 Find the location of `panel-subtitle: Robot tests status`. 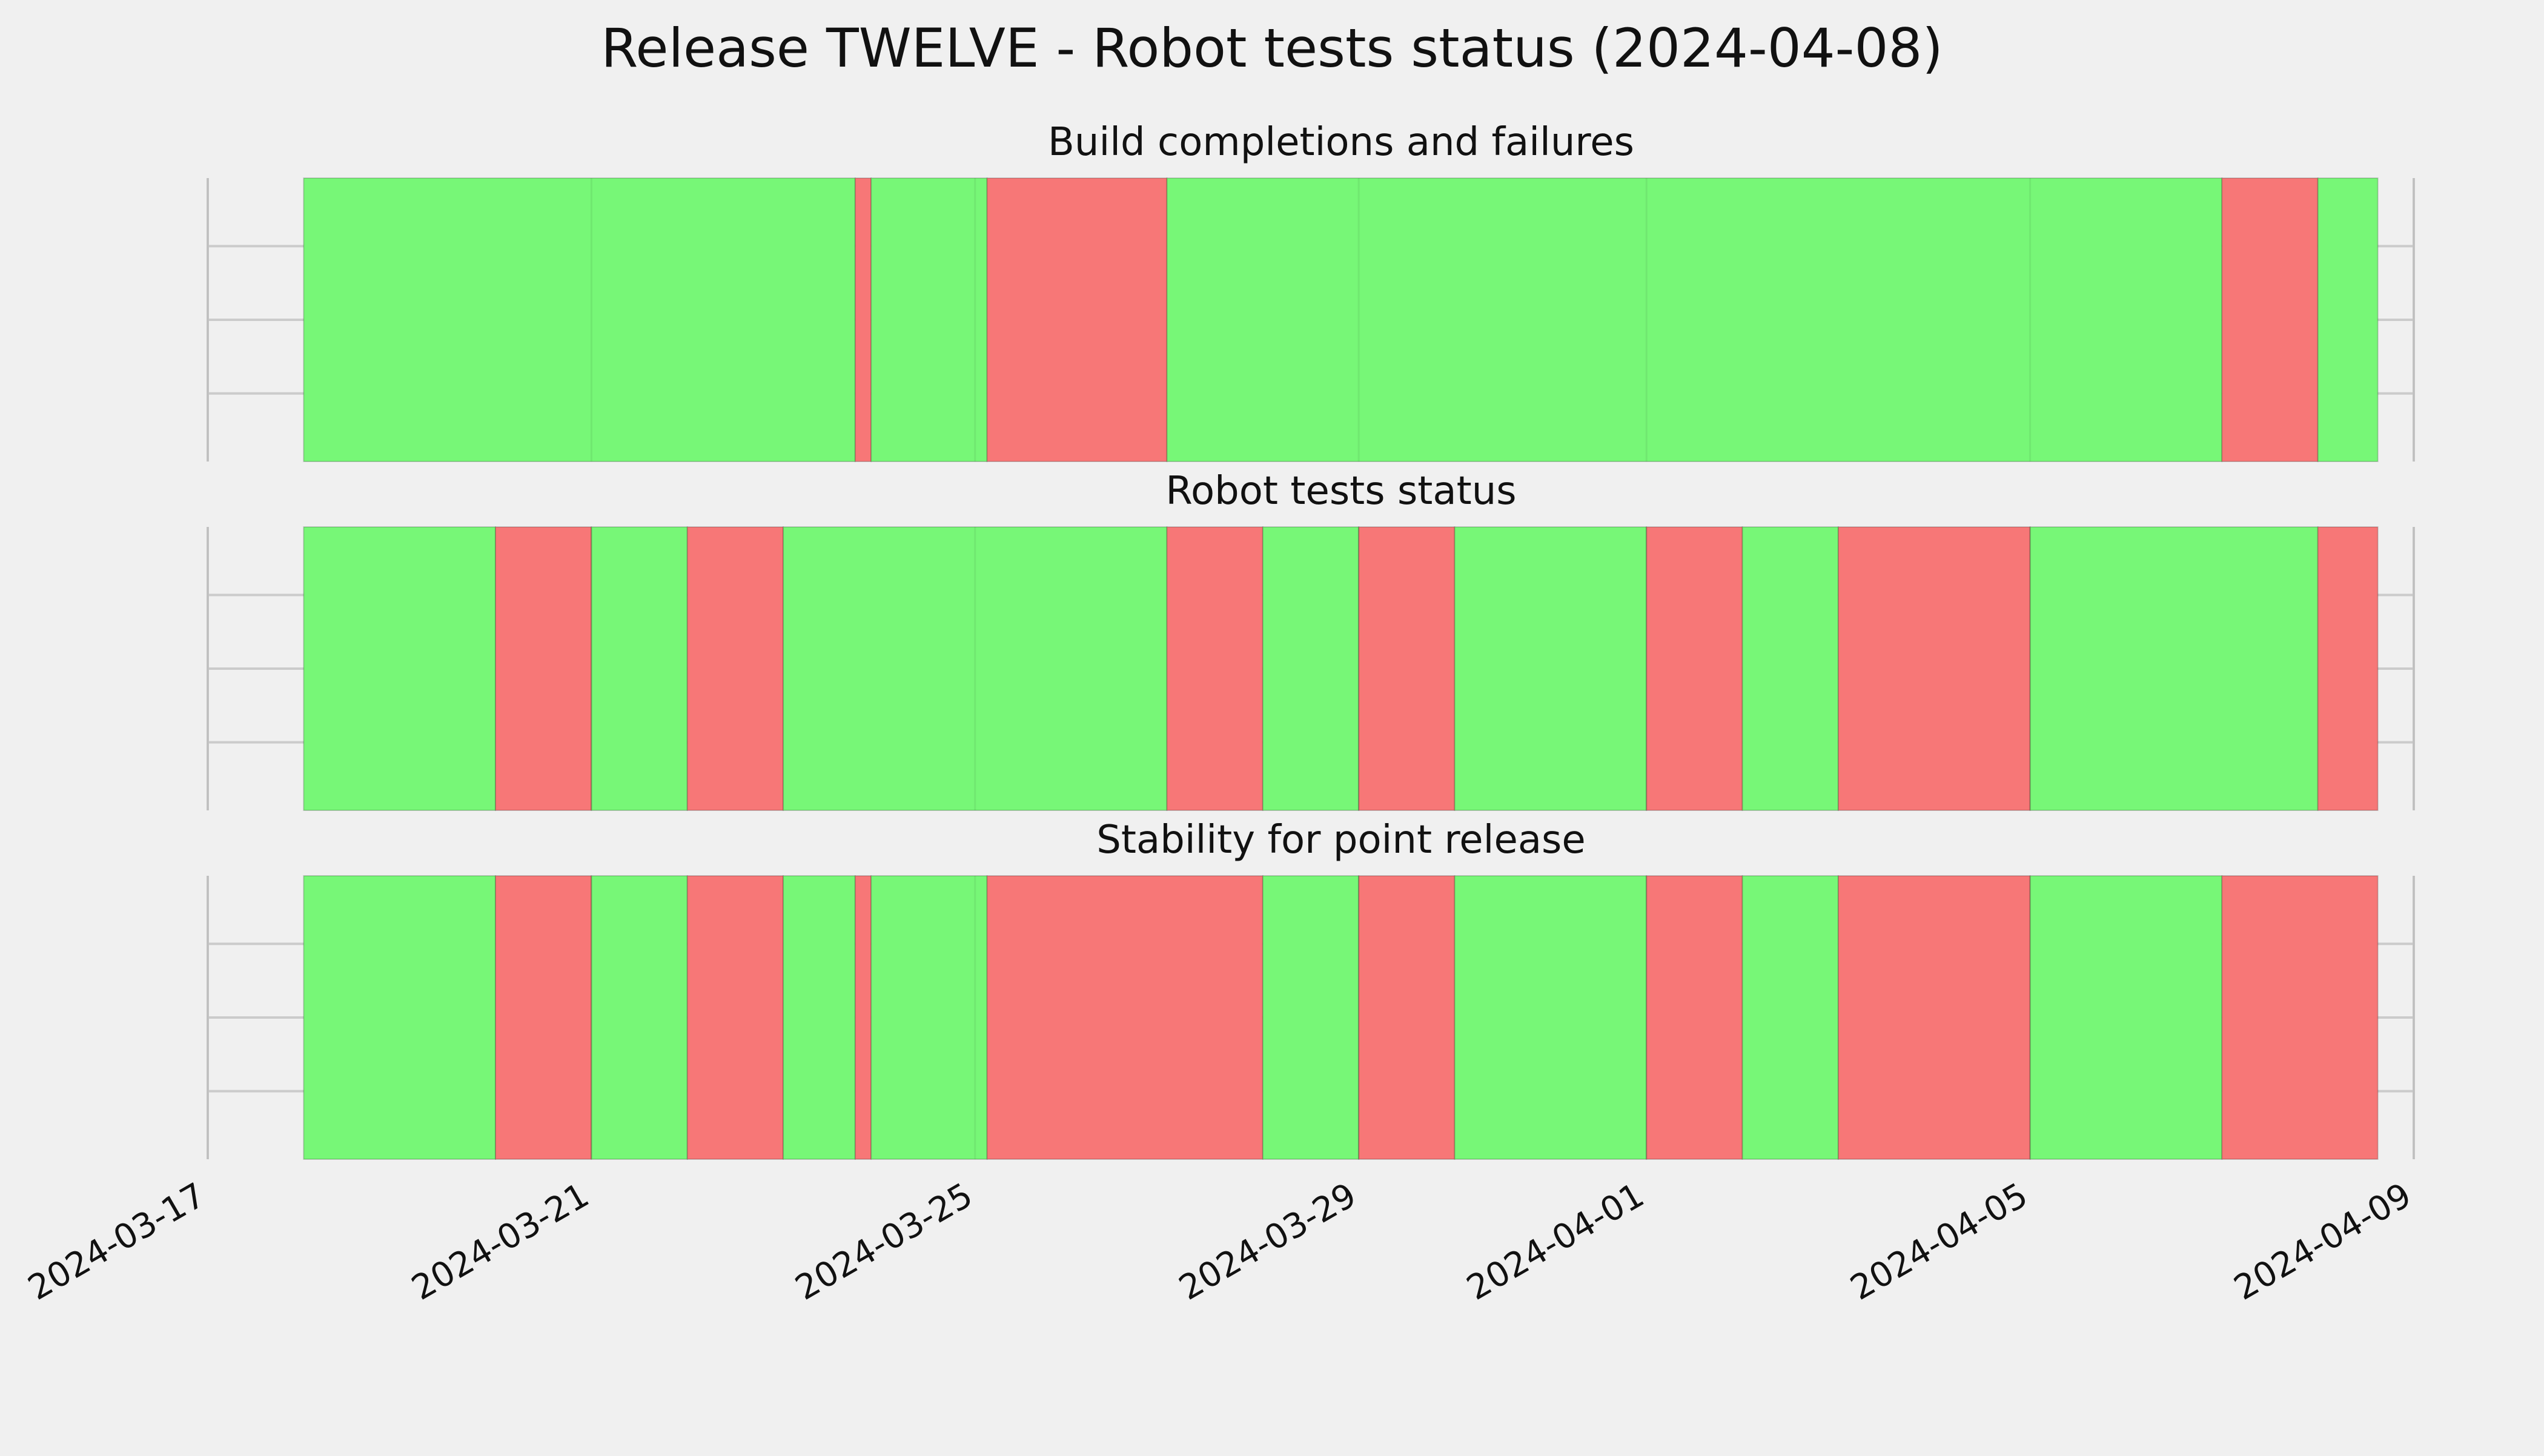

panel-subtitle: Robot tests status is located at coordinates (1340, 491).